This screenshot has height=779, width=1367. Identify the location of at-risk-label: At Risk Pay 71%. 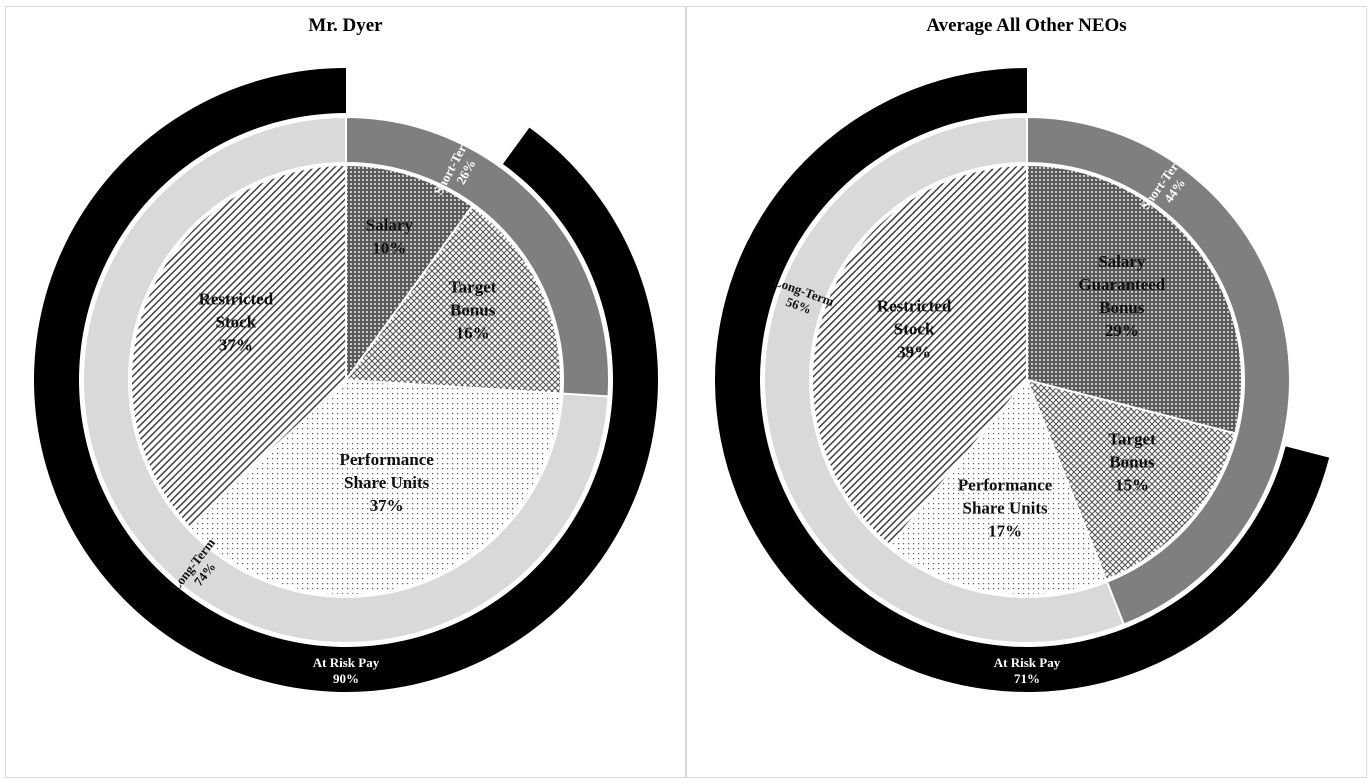
(1027, 670).